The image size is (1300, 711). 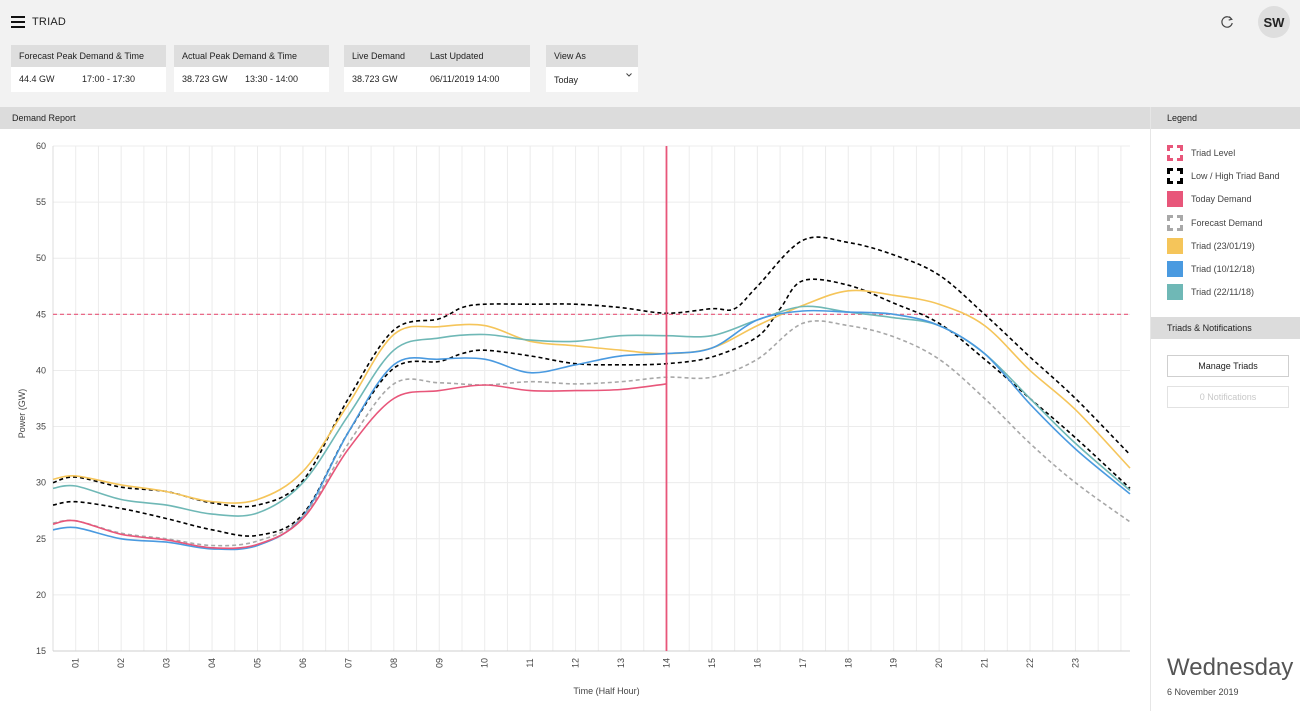 What do you see at coordinates (41, 483) in the screenshot?
I see `y-tick-label: 30` at bounding box center [41, 483].